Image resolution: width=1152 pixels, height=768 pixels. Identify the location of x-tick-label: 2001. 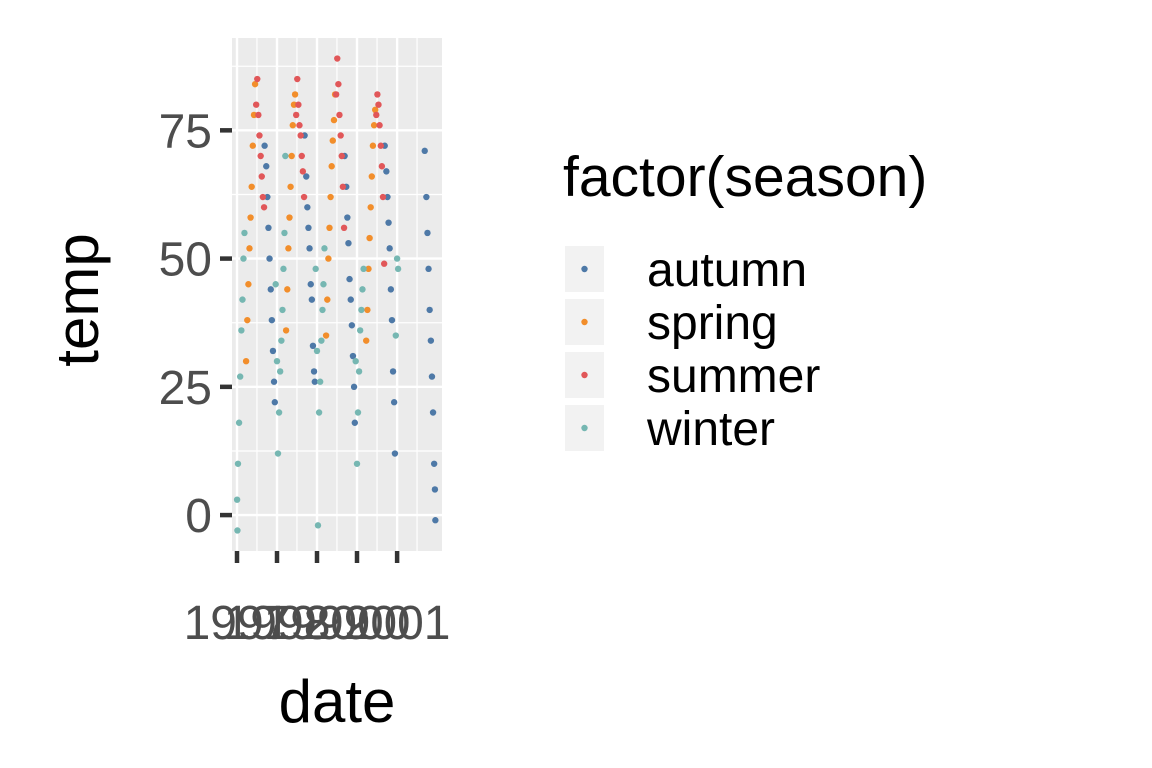
(397, 623).